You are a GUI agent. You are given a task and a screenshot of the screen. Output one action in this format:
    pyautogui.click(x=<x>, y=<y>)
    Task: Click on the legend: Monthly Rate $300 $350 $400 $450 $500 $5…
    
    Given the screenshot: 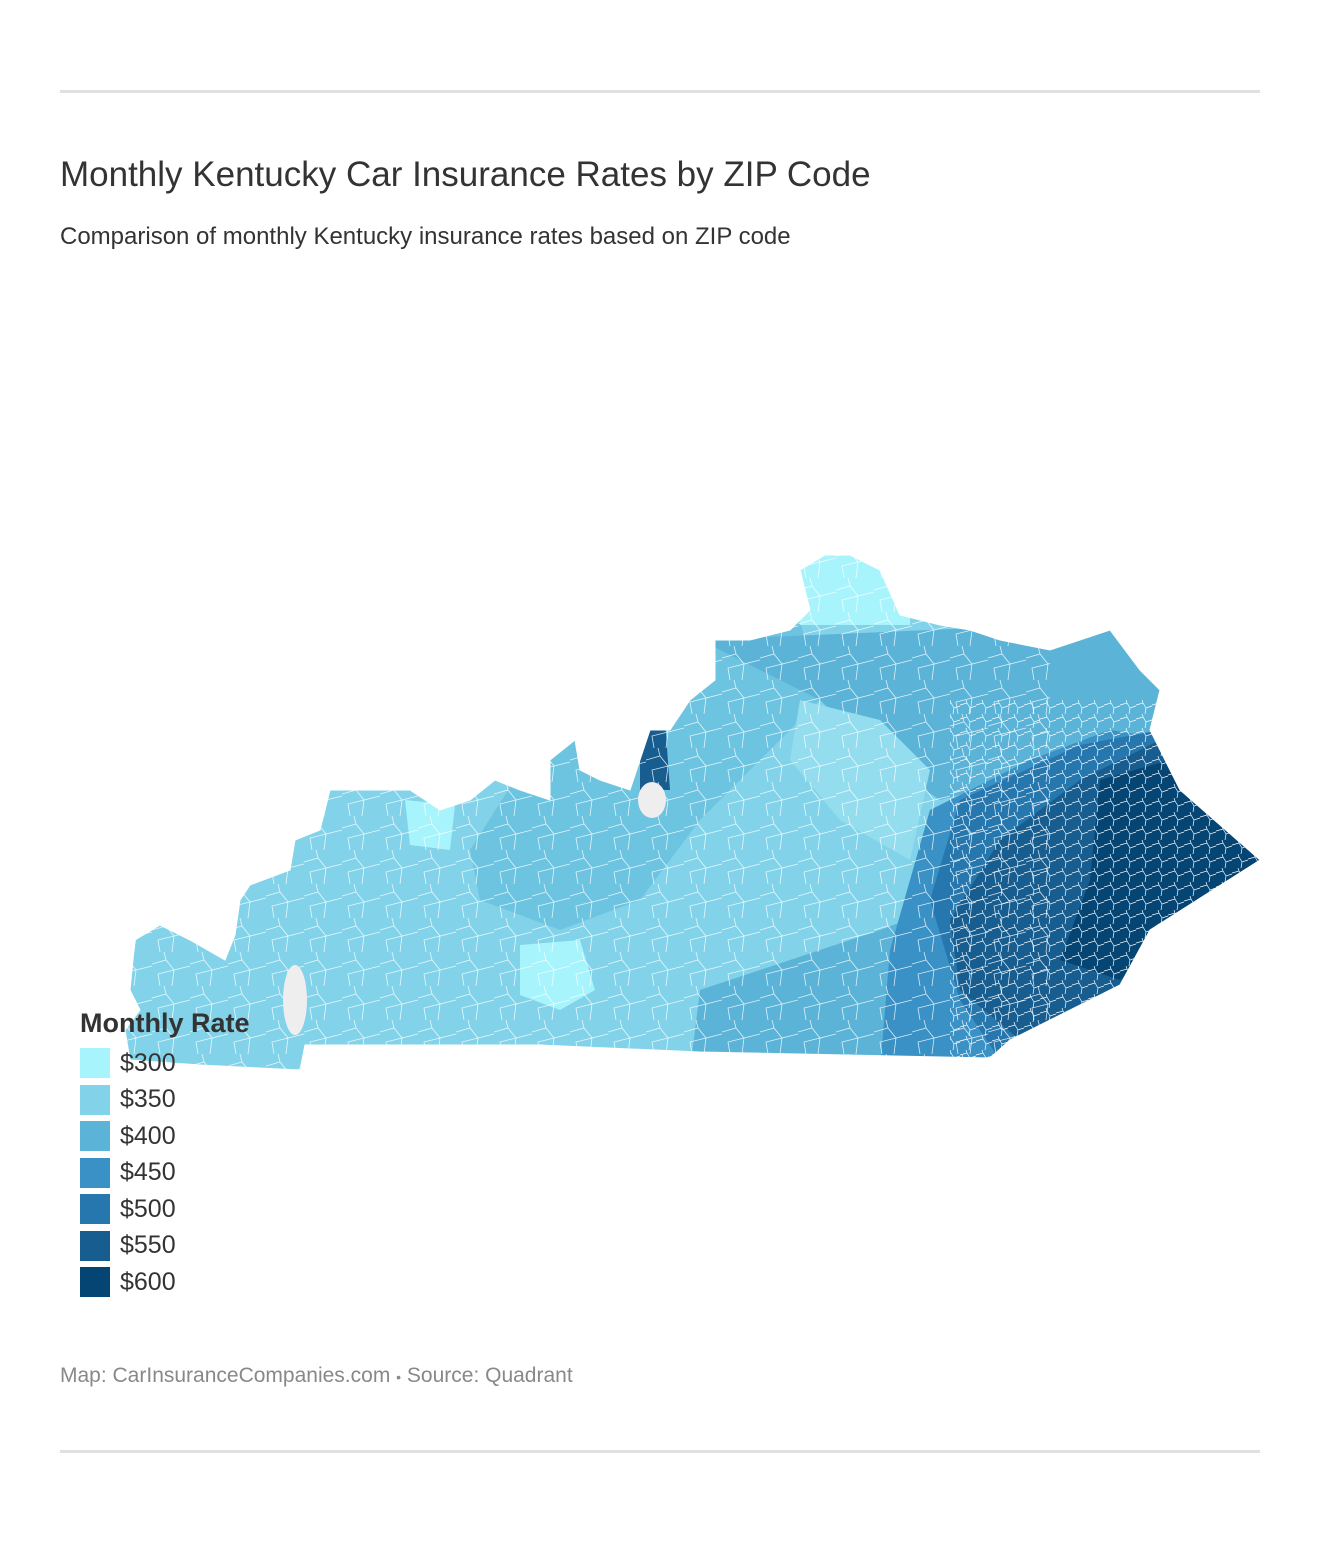 What is the action you would take?
    pyautogui.click(x=165, y=1154)
    